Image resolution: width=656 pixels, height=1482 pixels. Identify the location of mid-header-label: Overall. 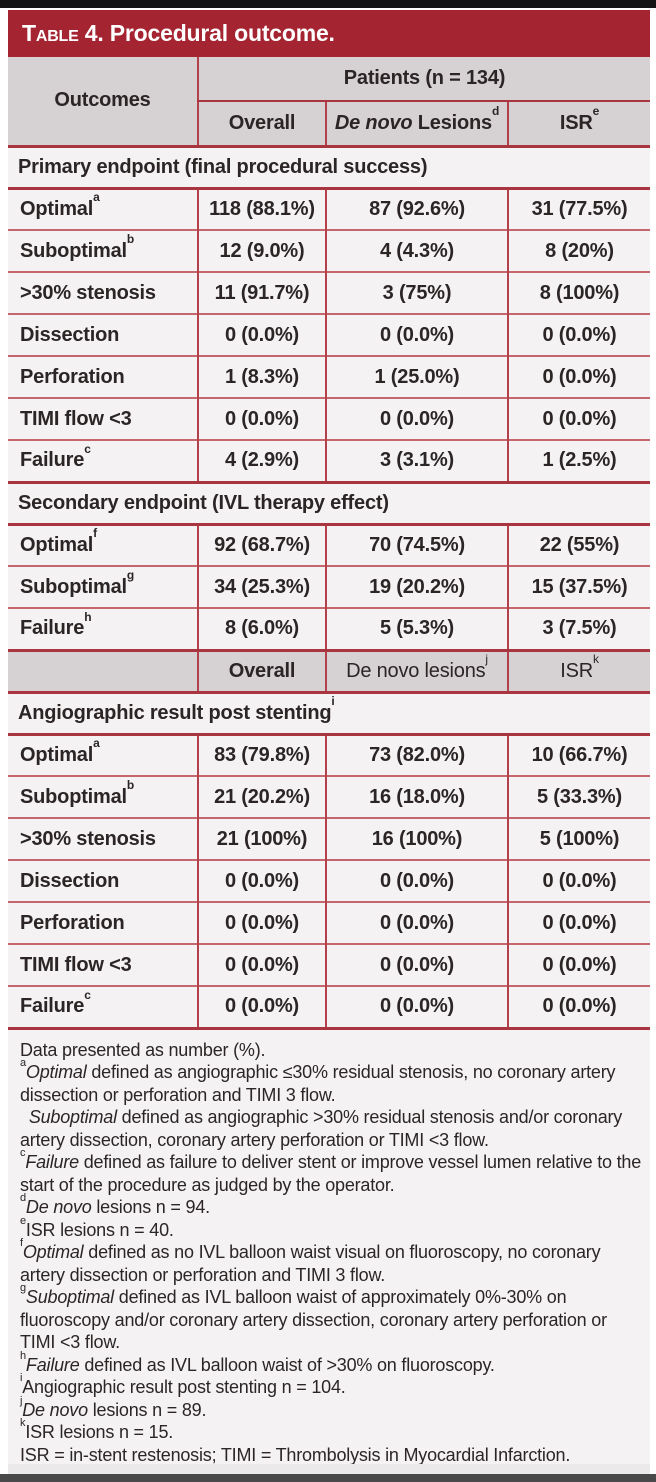
(262, 670).